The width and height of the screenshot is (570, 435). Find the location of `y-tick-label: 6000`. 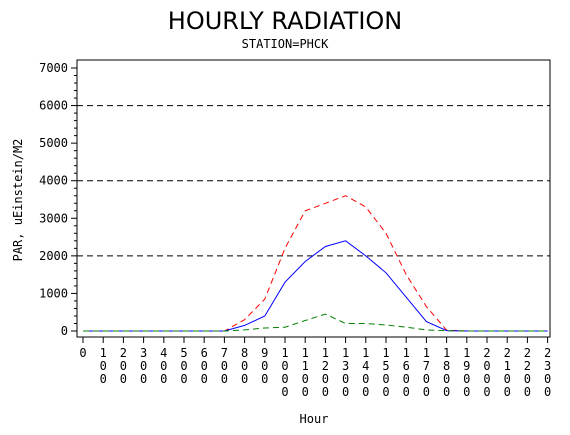

y-tick-label: 6000 is located at coordinates (53, 106).